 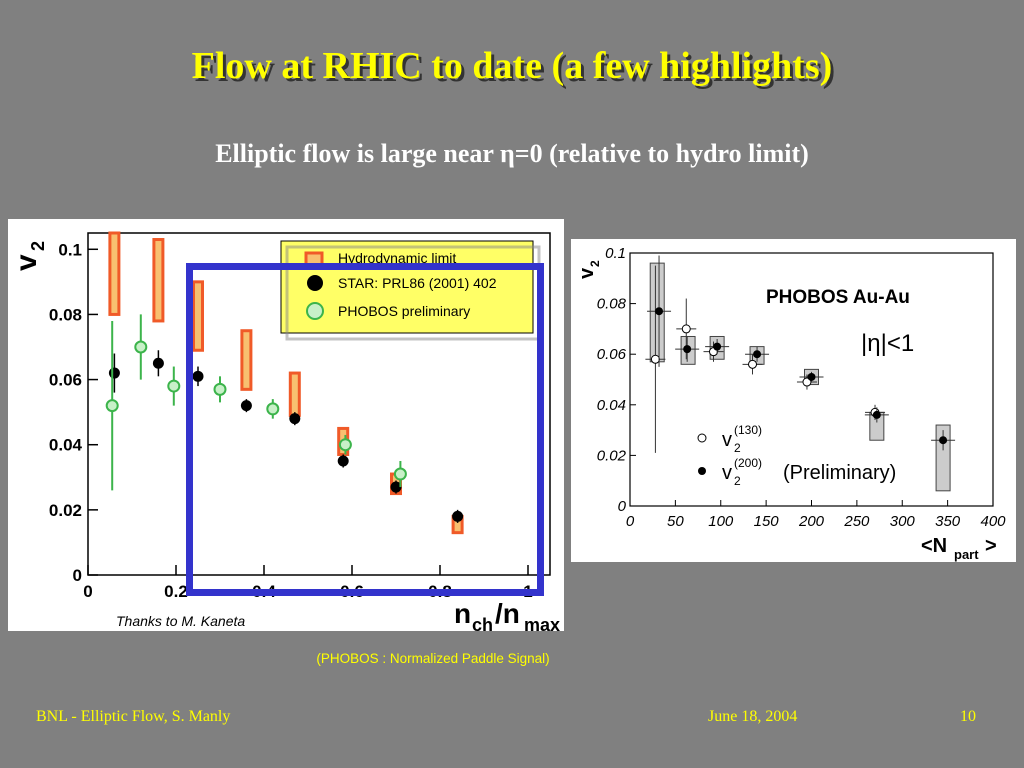 I want to click on legend-phobos-marker, so click(x=315, y=311).